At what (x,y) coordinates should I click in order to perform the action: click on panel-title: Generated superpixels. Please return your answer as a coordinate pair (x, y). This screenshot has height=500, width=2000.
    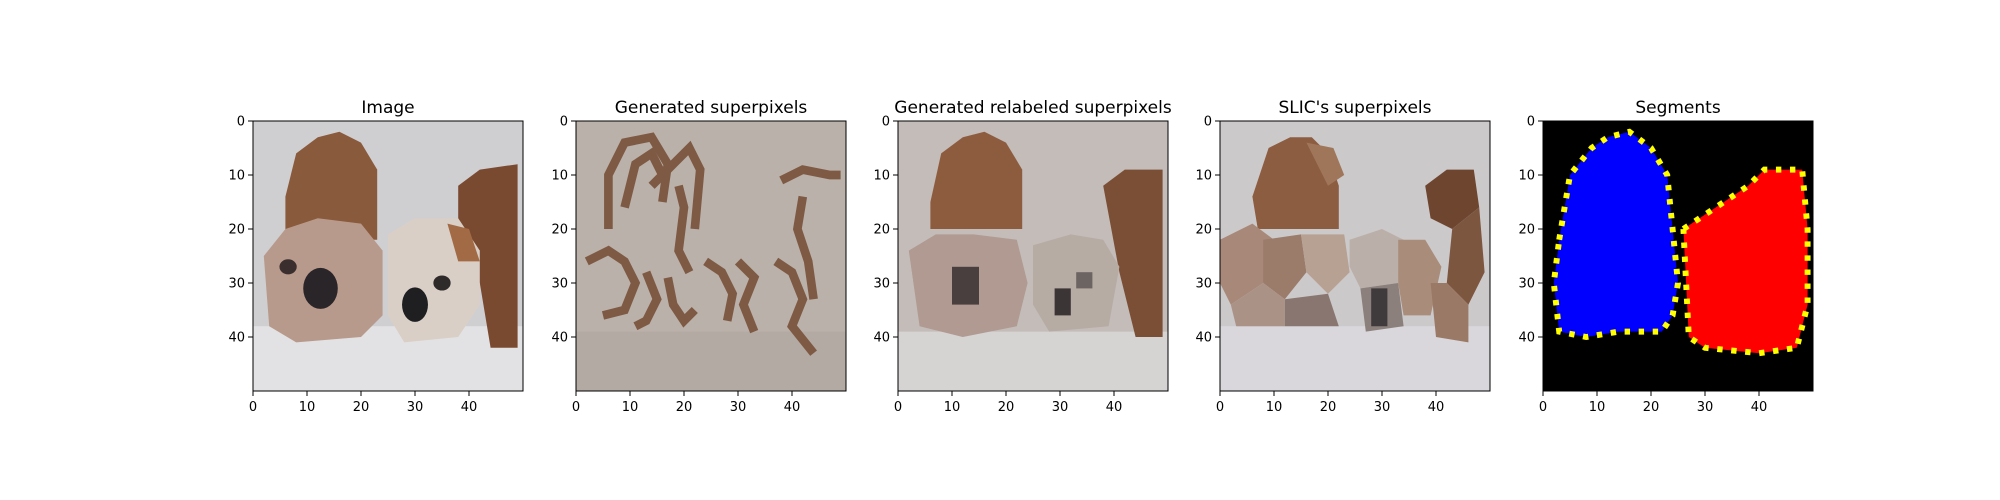
    Looking at the image, I should click on (711, 108).